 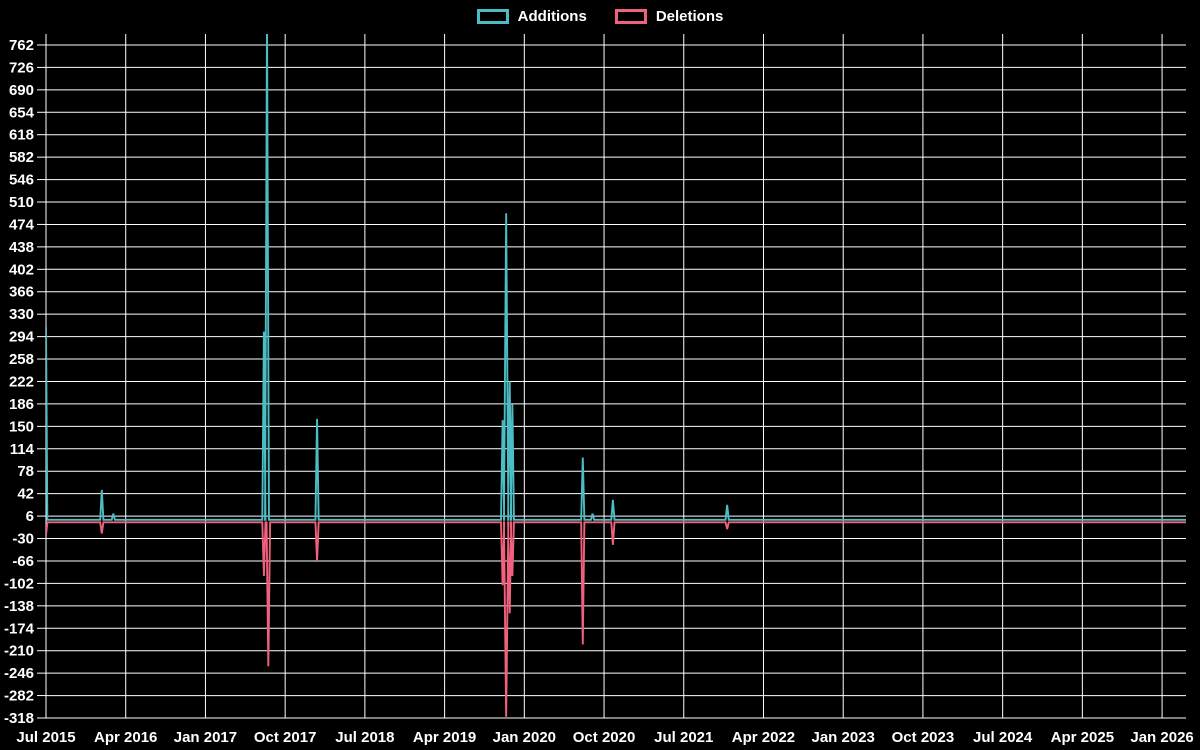 I want to click on additions-legend-swatch, so click(x=492, y=16).